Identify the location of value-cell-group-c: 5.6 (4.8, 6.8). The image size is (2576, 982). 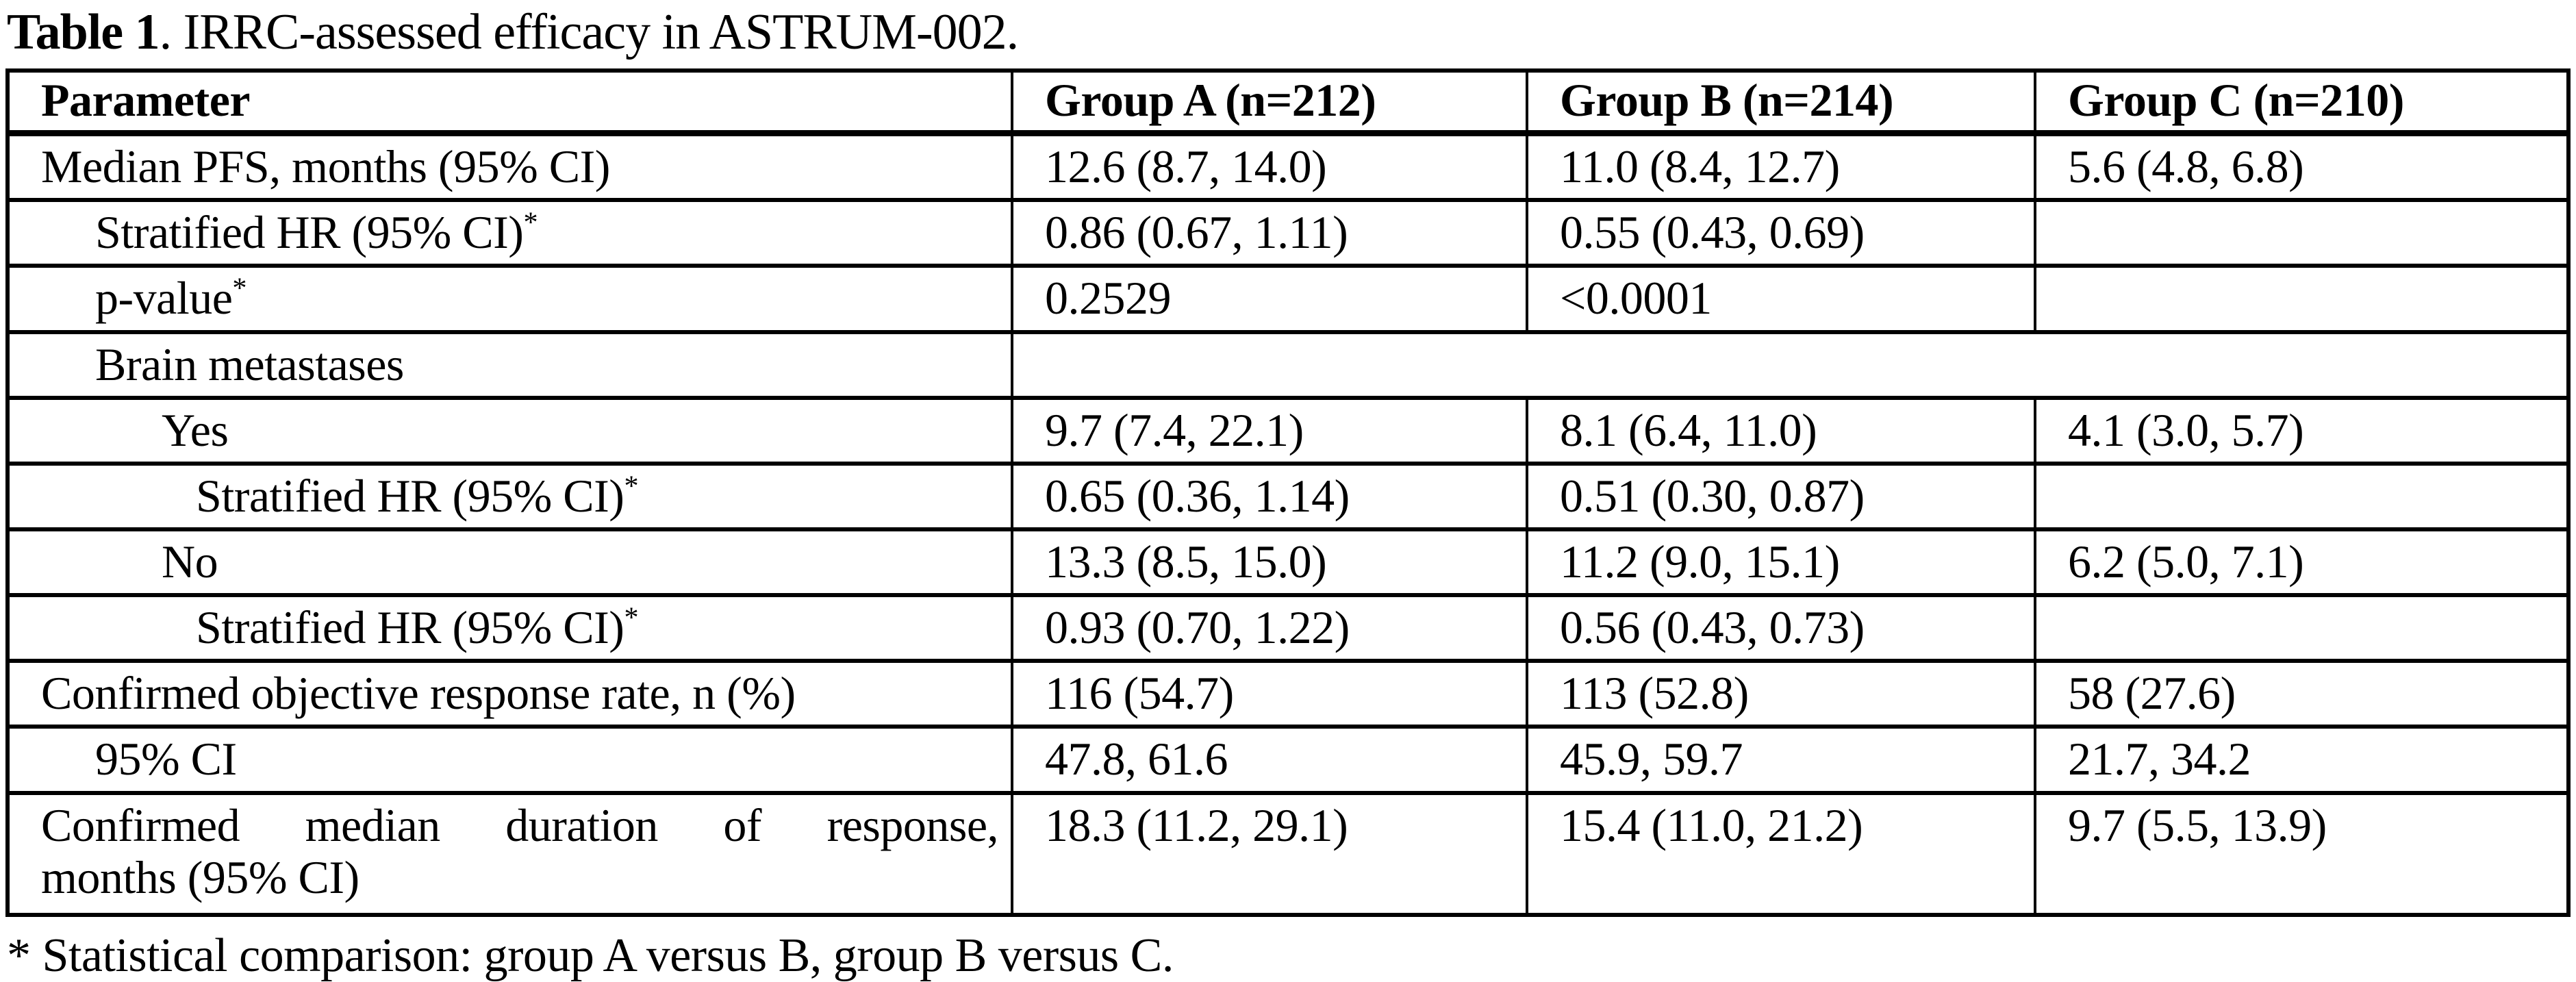
(2302, 167).